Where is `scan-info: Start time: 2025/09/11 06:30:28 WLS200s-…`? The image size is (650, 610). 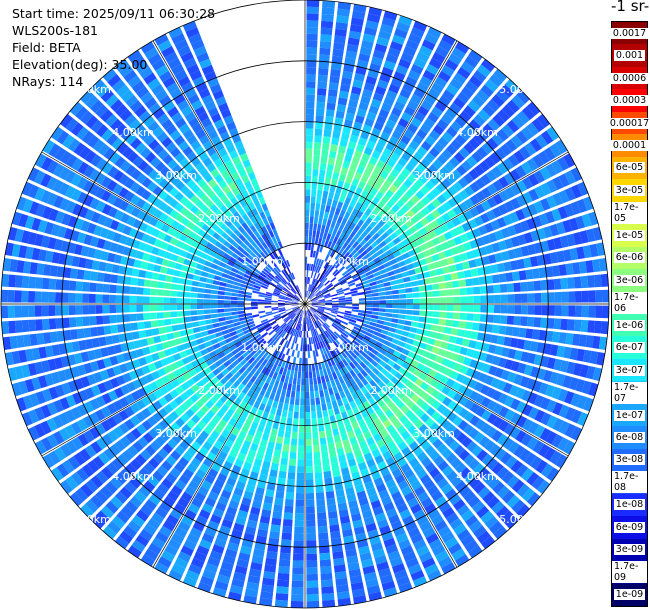
scan-info: Start time: 2025/09/11 06:30:28 WLS200s-… is located at coordinates (113, 47).